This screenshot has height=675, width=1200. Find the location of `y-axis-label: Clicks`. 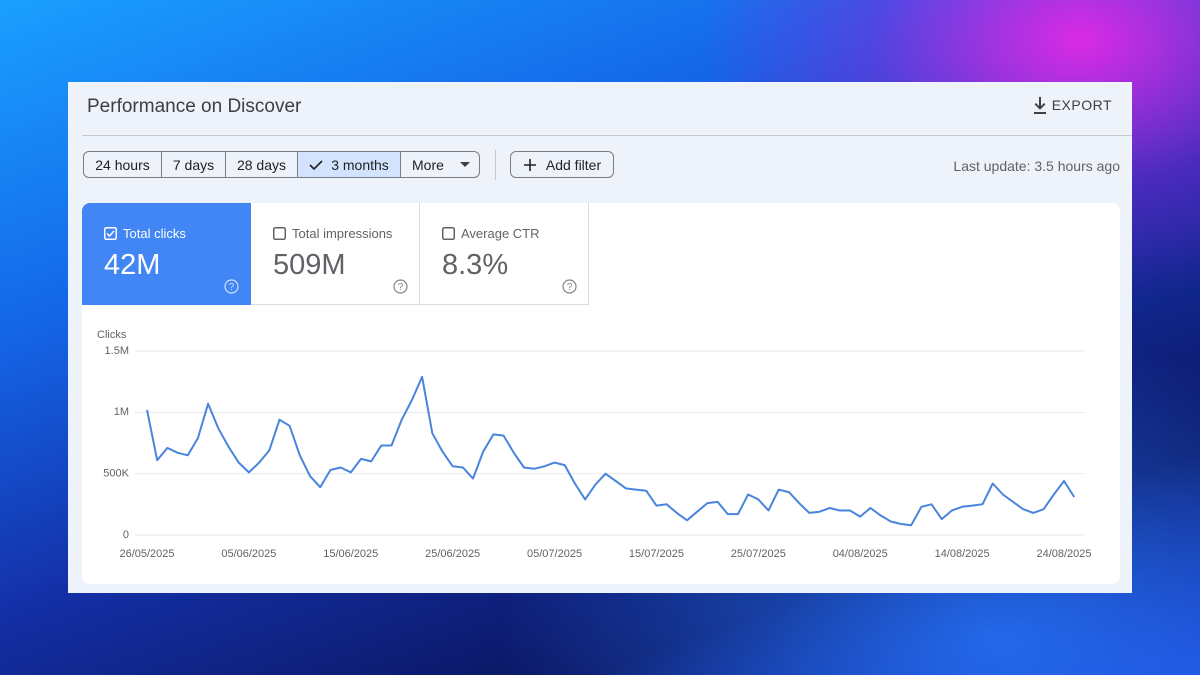

y-axis-label: Clicks is located at coordinates (112, 335).